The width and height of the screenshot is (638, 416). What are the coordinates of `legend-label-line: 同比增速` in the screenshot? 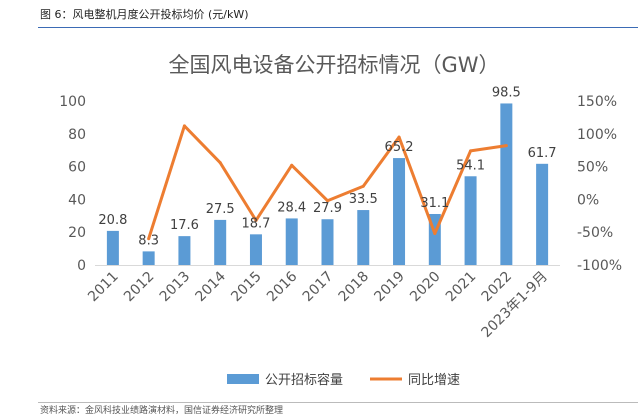 It's located at (434, 380).